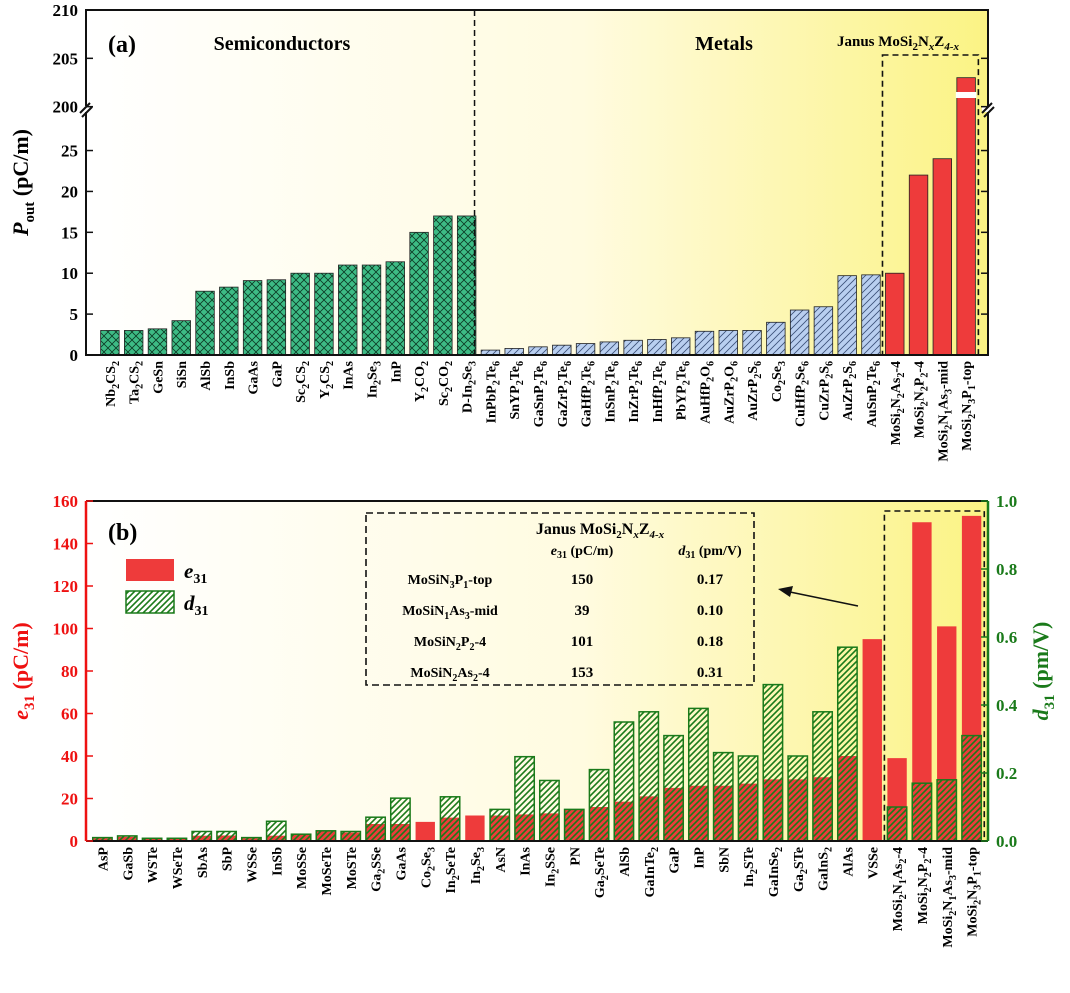 The image size is (1070, 993). I want to click on x-tick-label-part: GaZrP, so click(563, 406).